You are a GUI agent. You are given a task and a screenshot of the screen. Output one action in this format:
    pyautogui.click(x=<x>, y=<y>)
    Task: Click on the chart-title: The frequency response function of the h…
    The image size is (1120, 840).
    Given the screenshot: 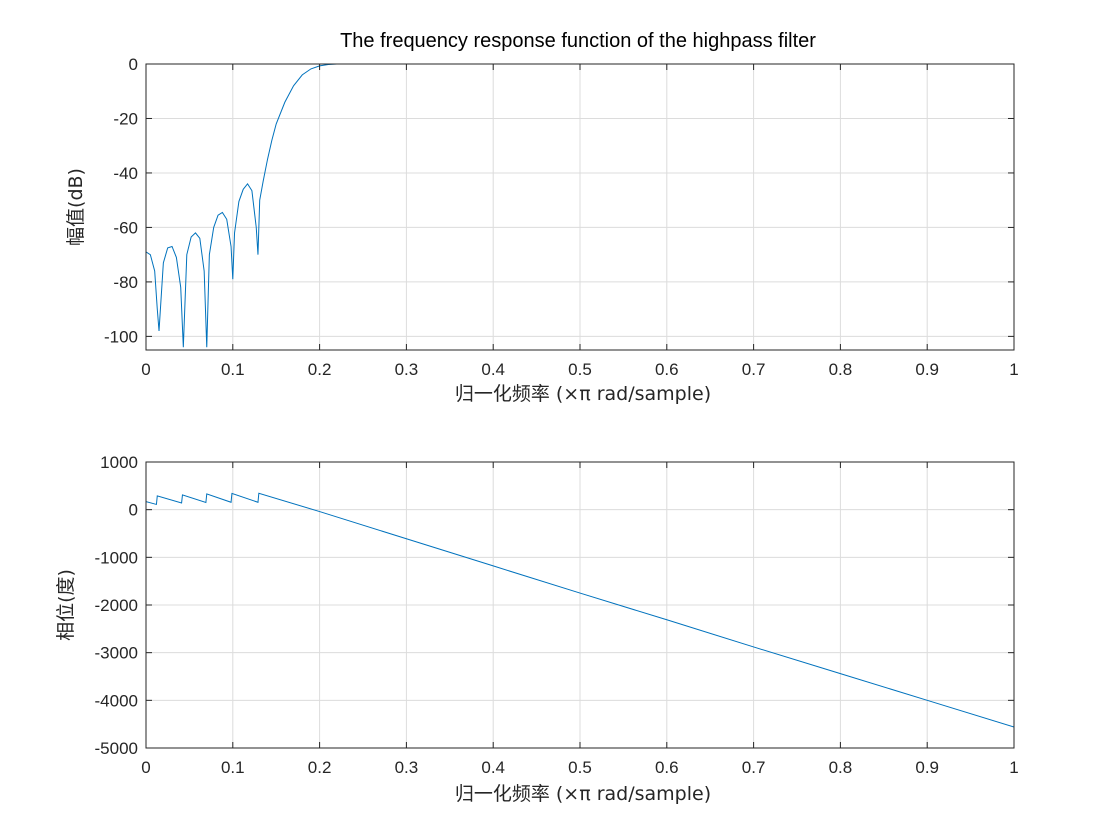 What is the action you would take?
    pyautogui.click(x=578, y=41)
    